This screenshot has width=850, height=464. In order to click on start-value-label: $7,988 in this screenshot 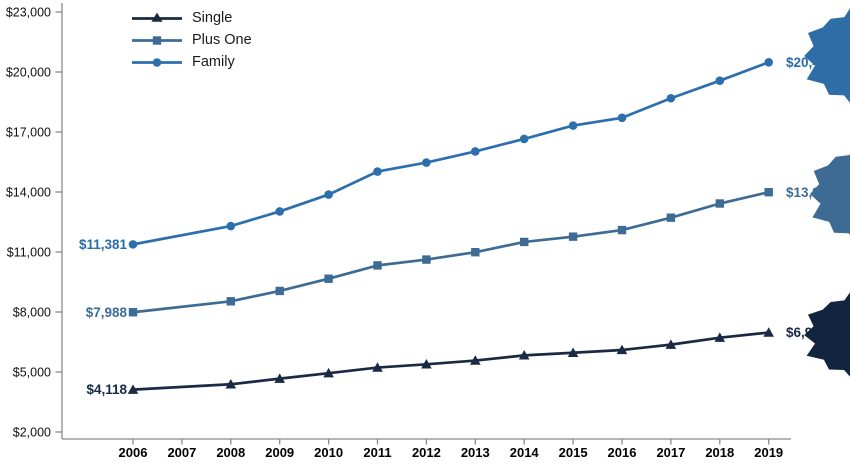, I will do `click(107, 312)`.